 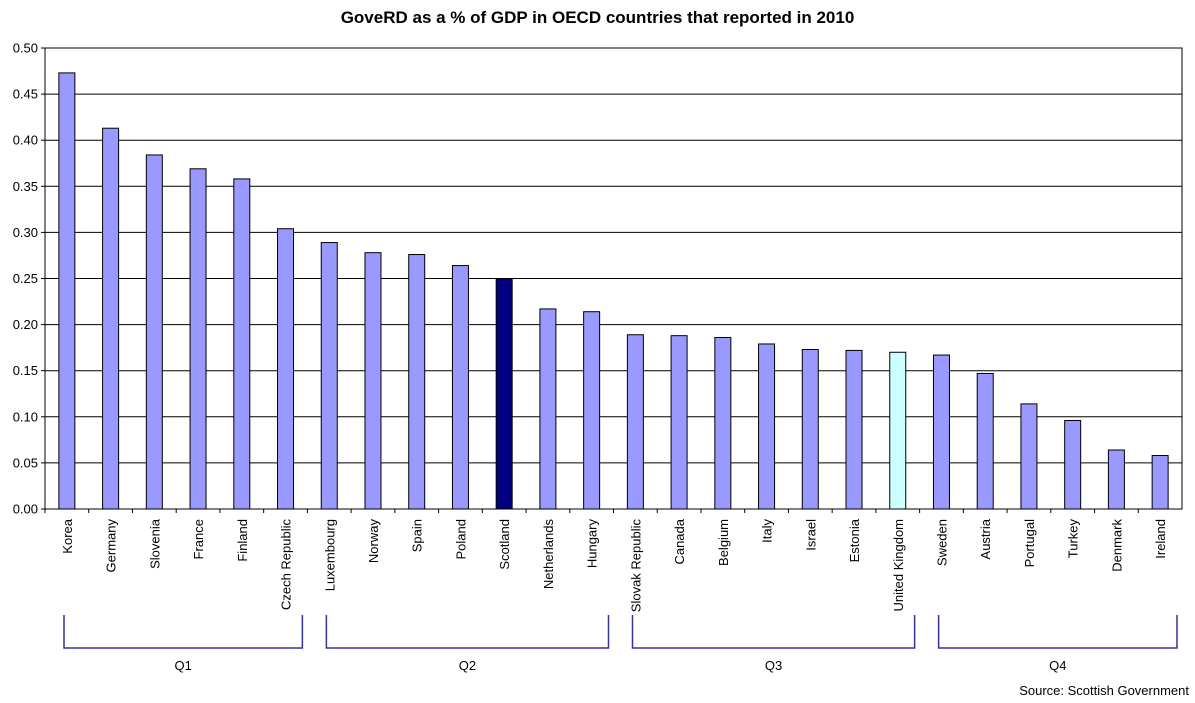 I want to click on source-note: Source: Scottish Government, so click(x=1104, y=690).